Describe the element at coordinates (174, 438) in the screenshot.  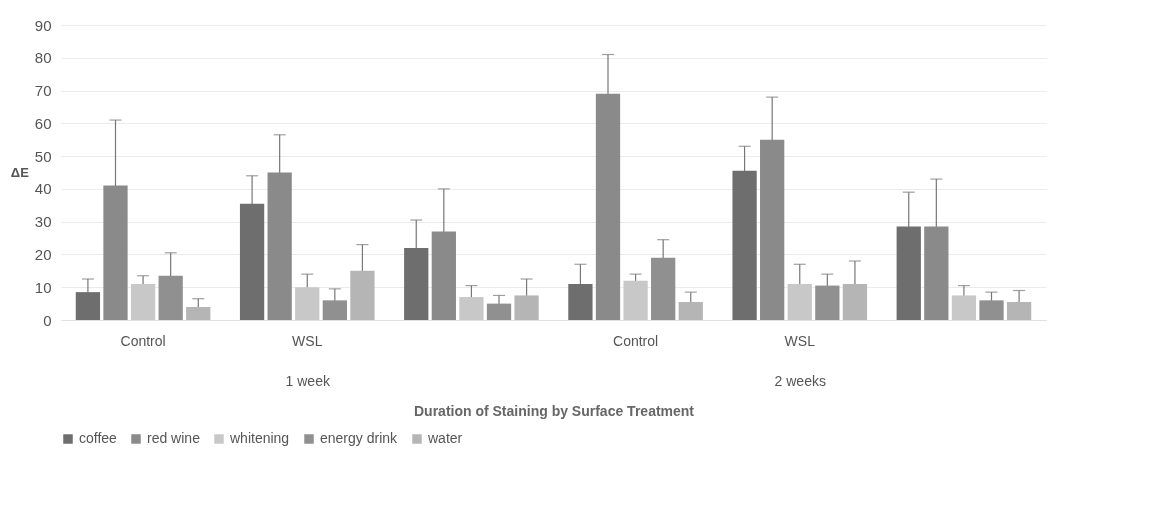
I see `legend-label: red wine` at that location.